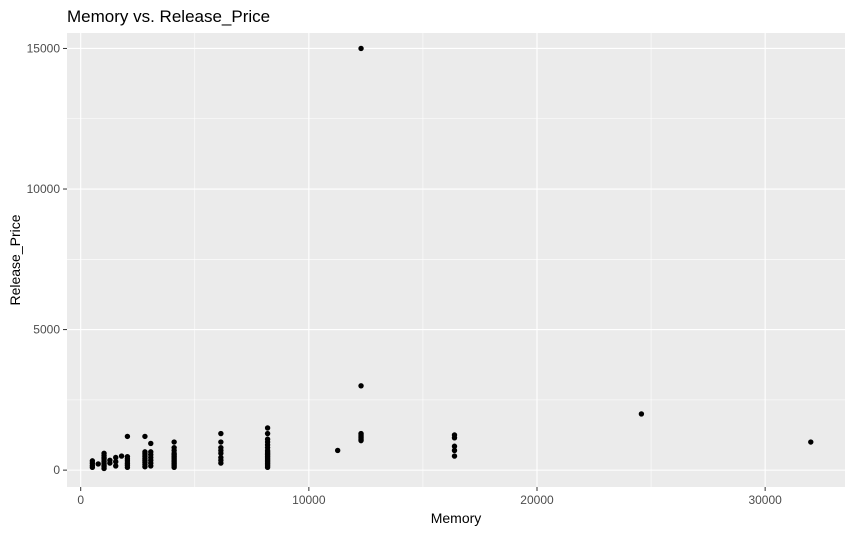 This screenshot has width=853, height=538. What do you see at coordinates (15, 259) in the screenshot?
I see `y-axis-title: Release_Price` at bounding box center [15, 259].